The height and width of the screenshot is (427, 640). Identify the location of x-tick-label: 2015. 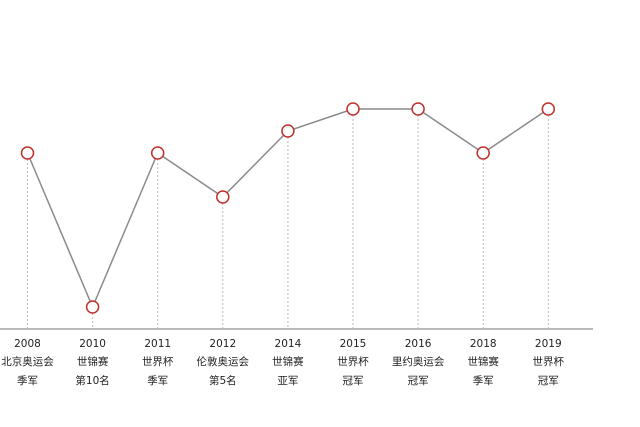
(353, 344).